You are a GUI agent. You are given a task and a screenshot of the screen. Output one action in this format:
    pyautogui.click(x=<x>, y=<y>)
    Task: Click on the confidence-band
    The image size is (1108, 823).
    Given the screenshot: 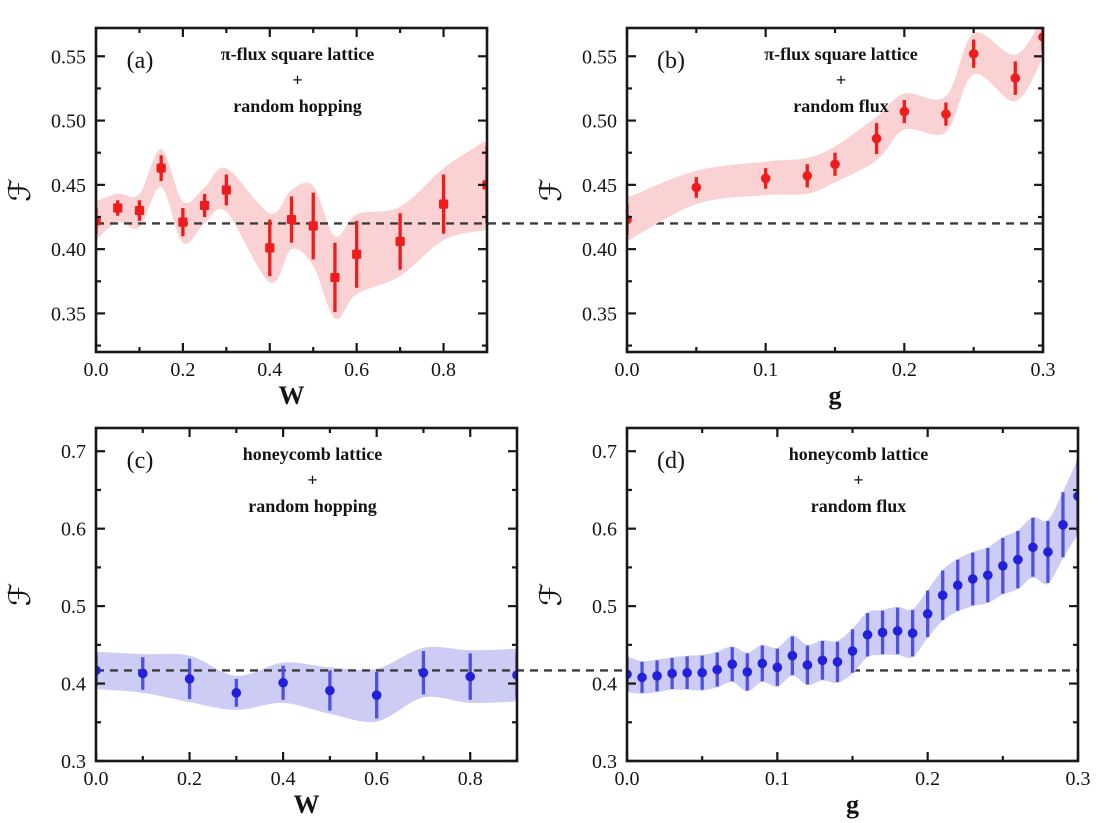 What is the action you would take?
    pyautogui.click(x=835, y=135)
    